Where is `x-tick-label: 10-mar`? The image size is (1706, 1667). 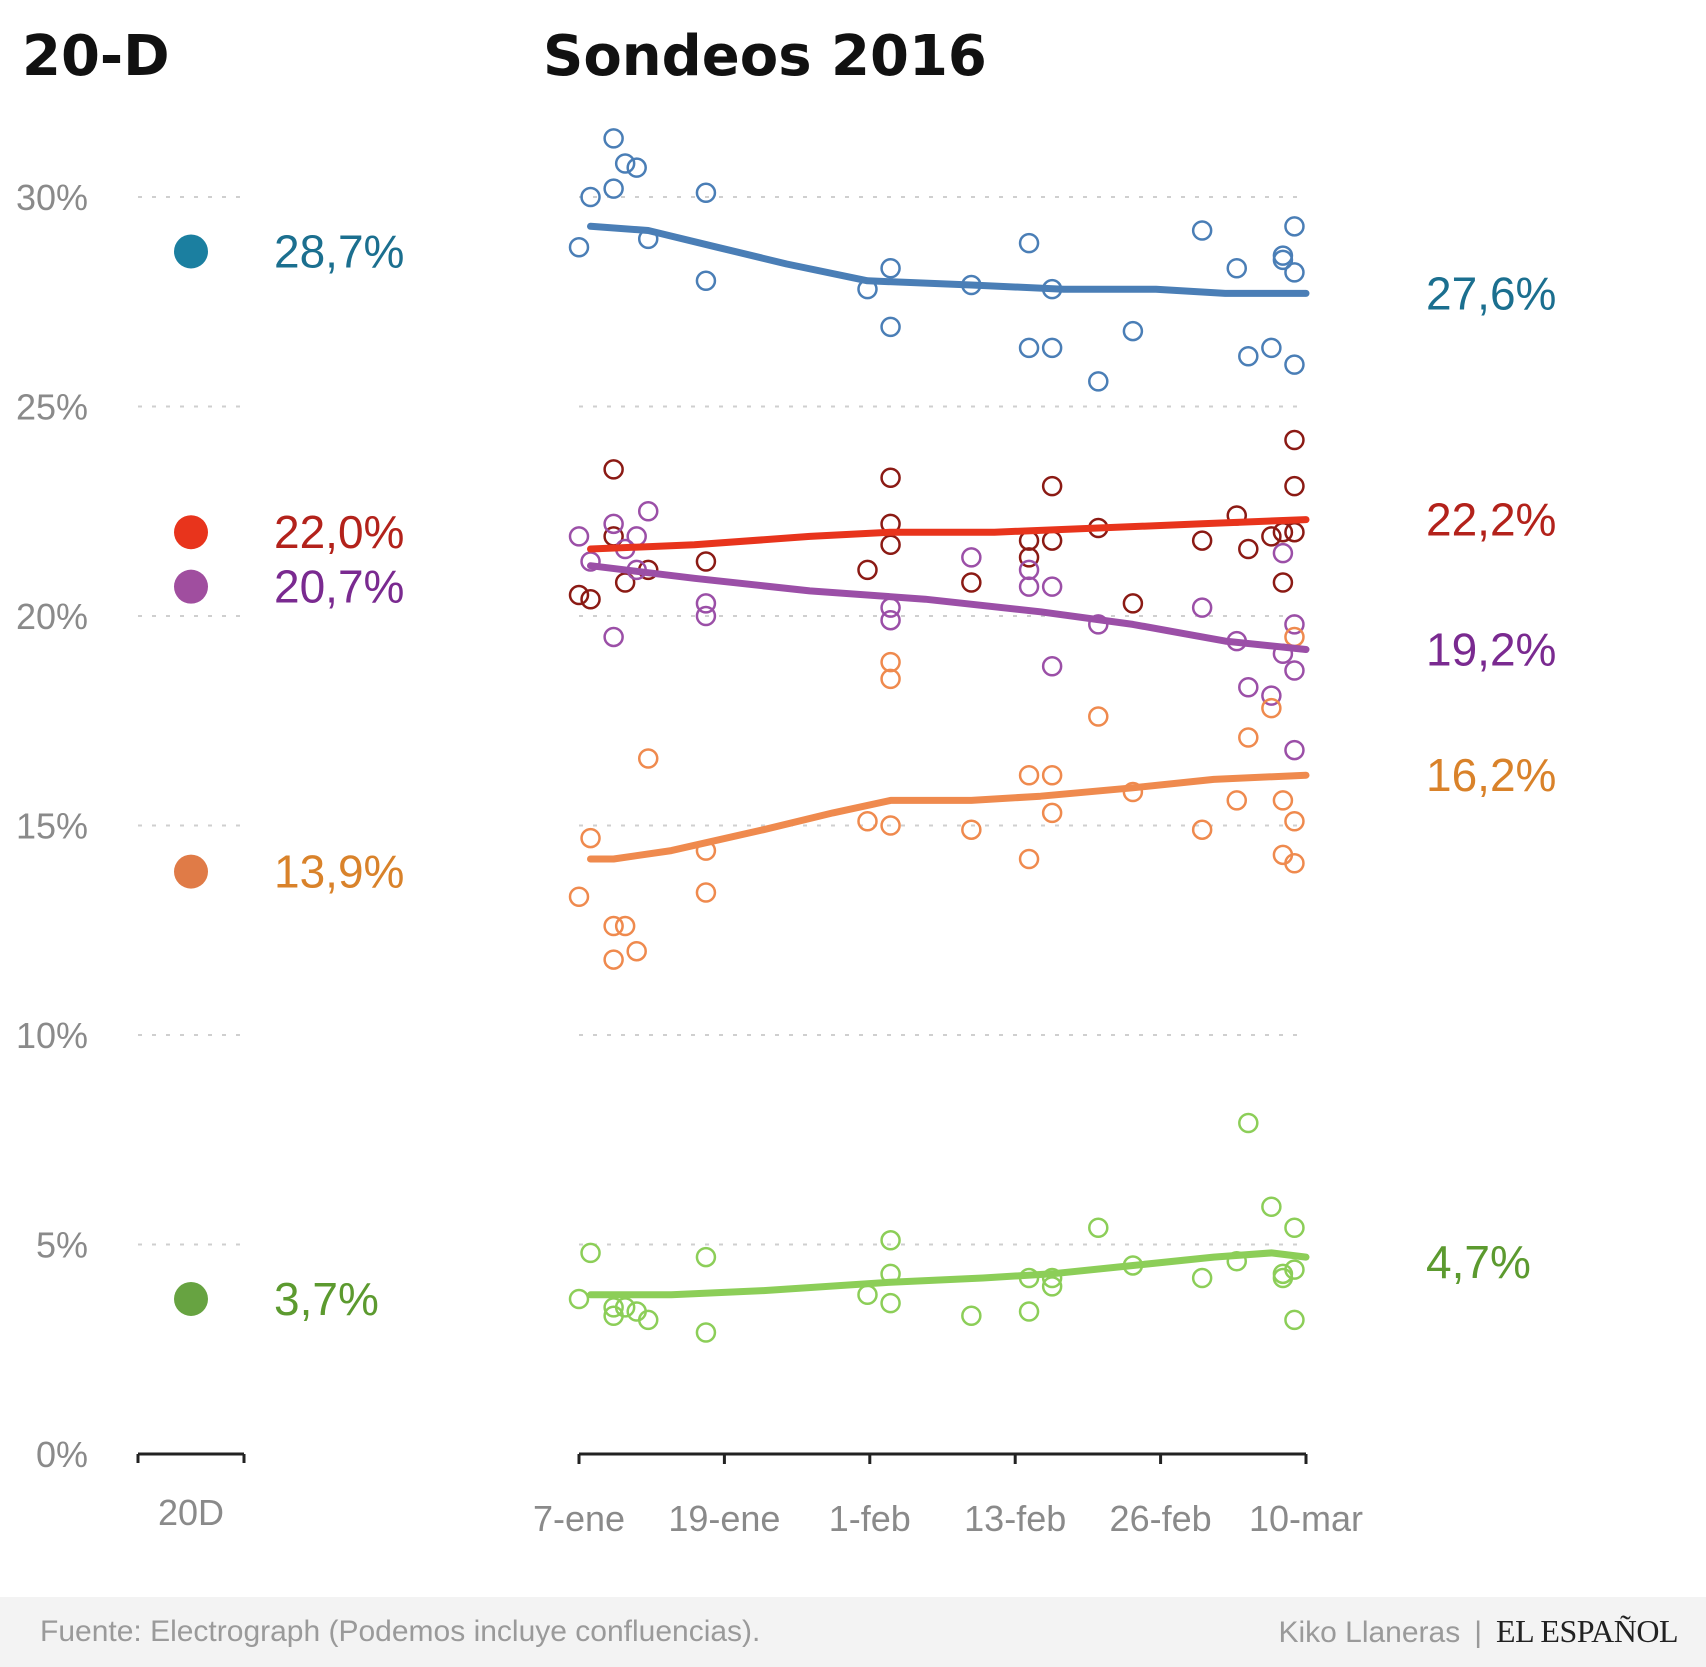 x-tick-label: 10-mar is located at coordinates (1306, 1518).